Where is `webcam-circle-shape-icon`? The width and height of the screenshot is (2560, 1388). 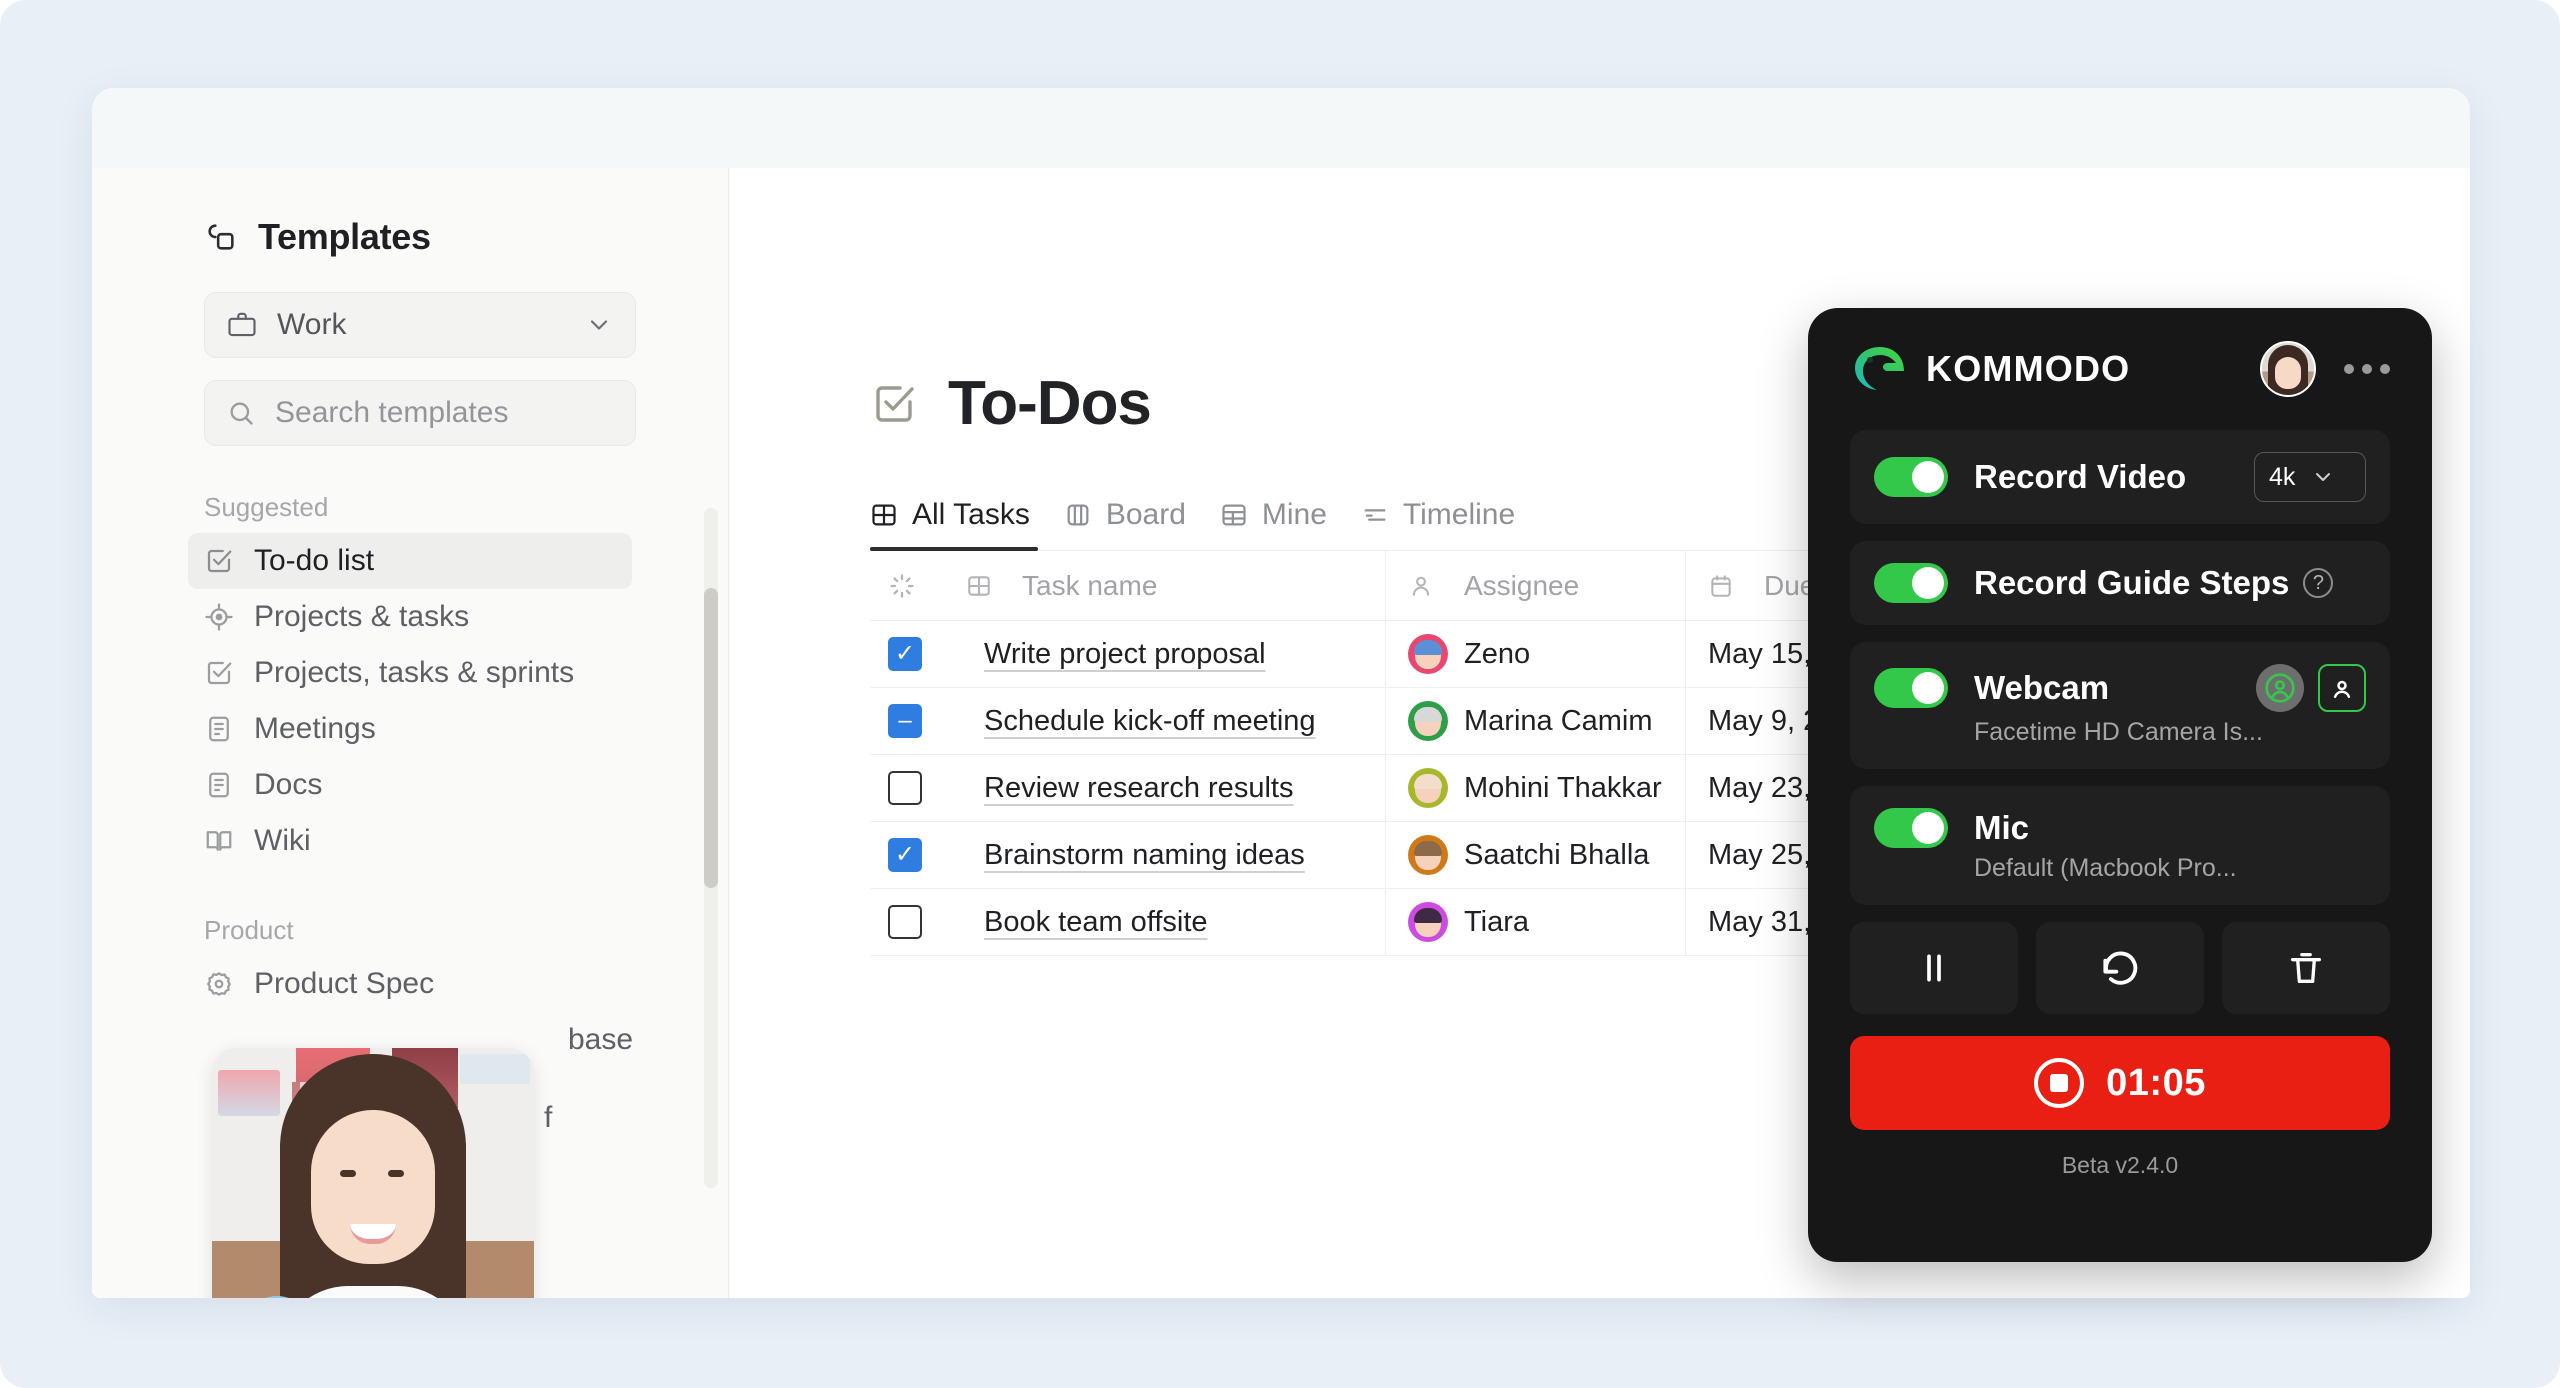
webcam-circle-shape-icon is located at coordinates (2280, 688).